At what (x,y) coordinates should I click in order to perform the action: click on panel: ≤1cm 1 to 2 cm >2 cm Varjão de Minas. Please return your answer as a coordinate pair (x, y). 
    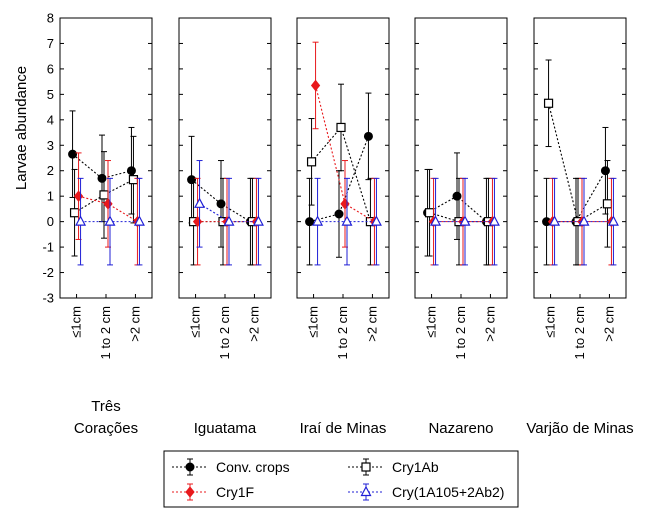
    Looking at the image, I should click on (580, 227).